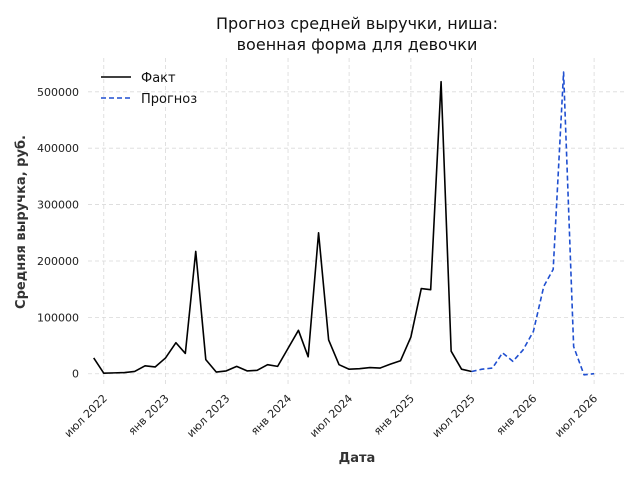 Image resolution: width=640 pixels, height=480 pixels. Describe the element at coordinates (158, 78) in the screenshot. I see `legend-label-fact: Факт` at that location.